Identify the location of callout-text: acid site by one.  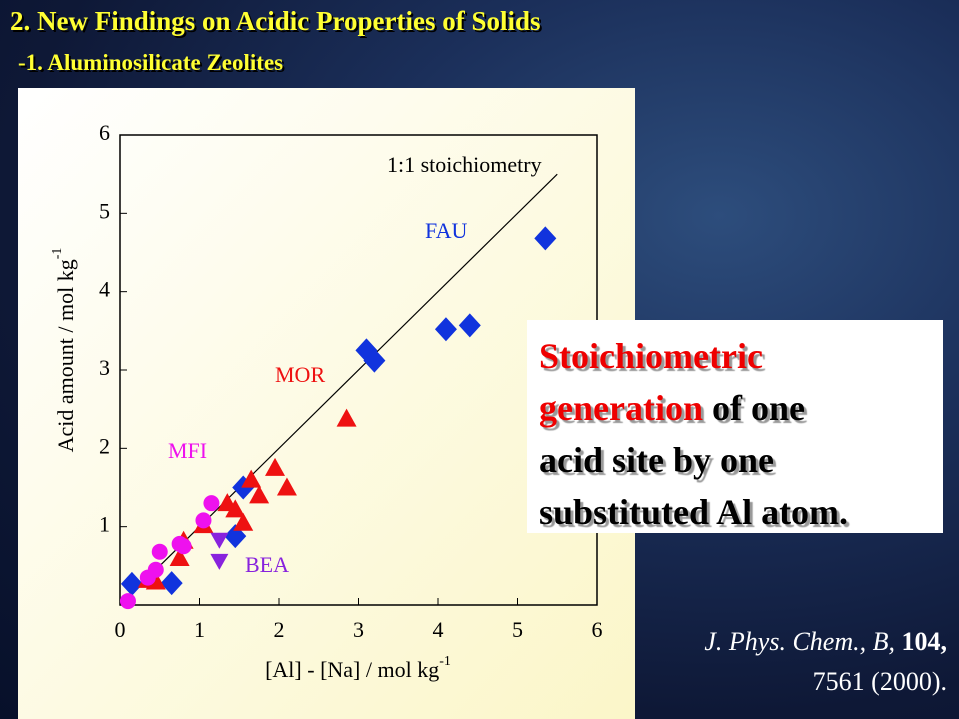
(657, 460).